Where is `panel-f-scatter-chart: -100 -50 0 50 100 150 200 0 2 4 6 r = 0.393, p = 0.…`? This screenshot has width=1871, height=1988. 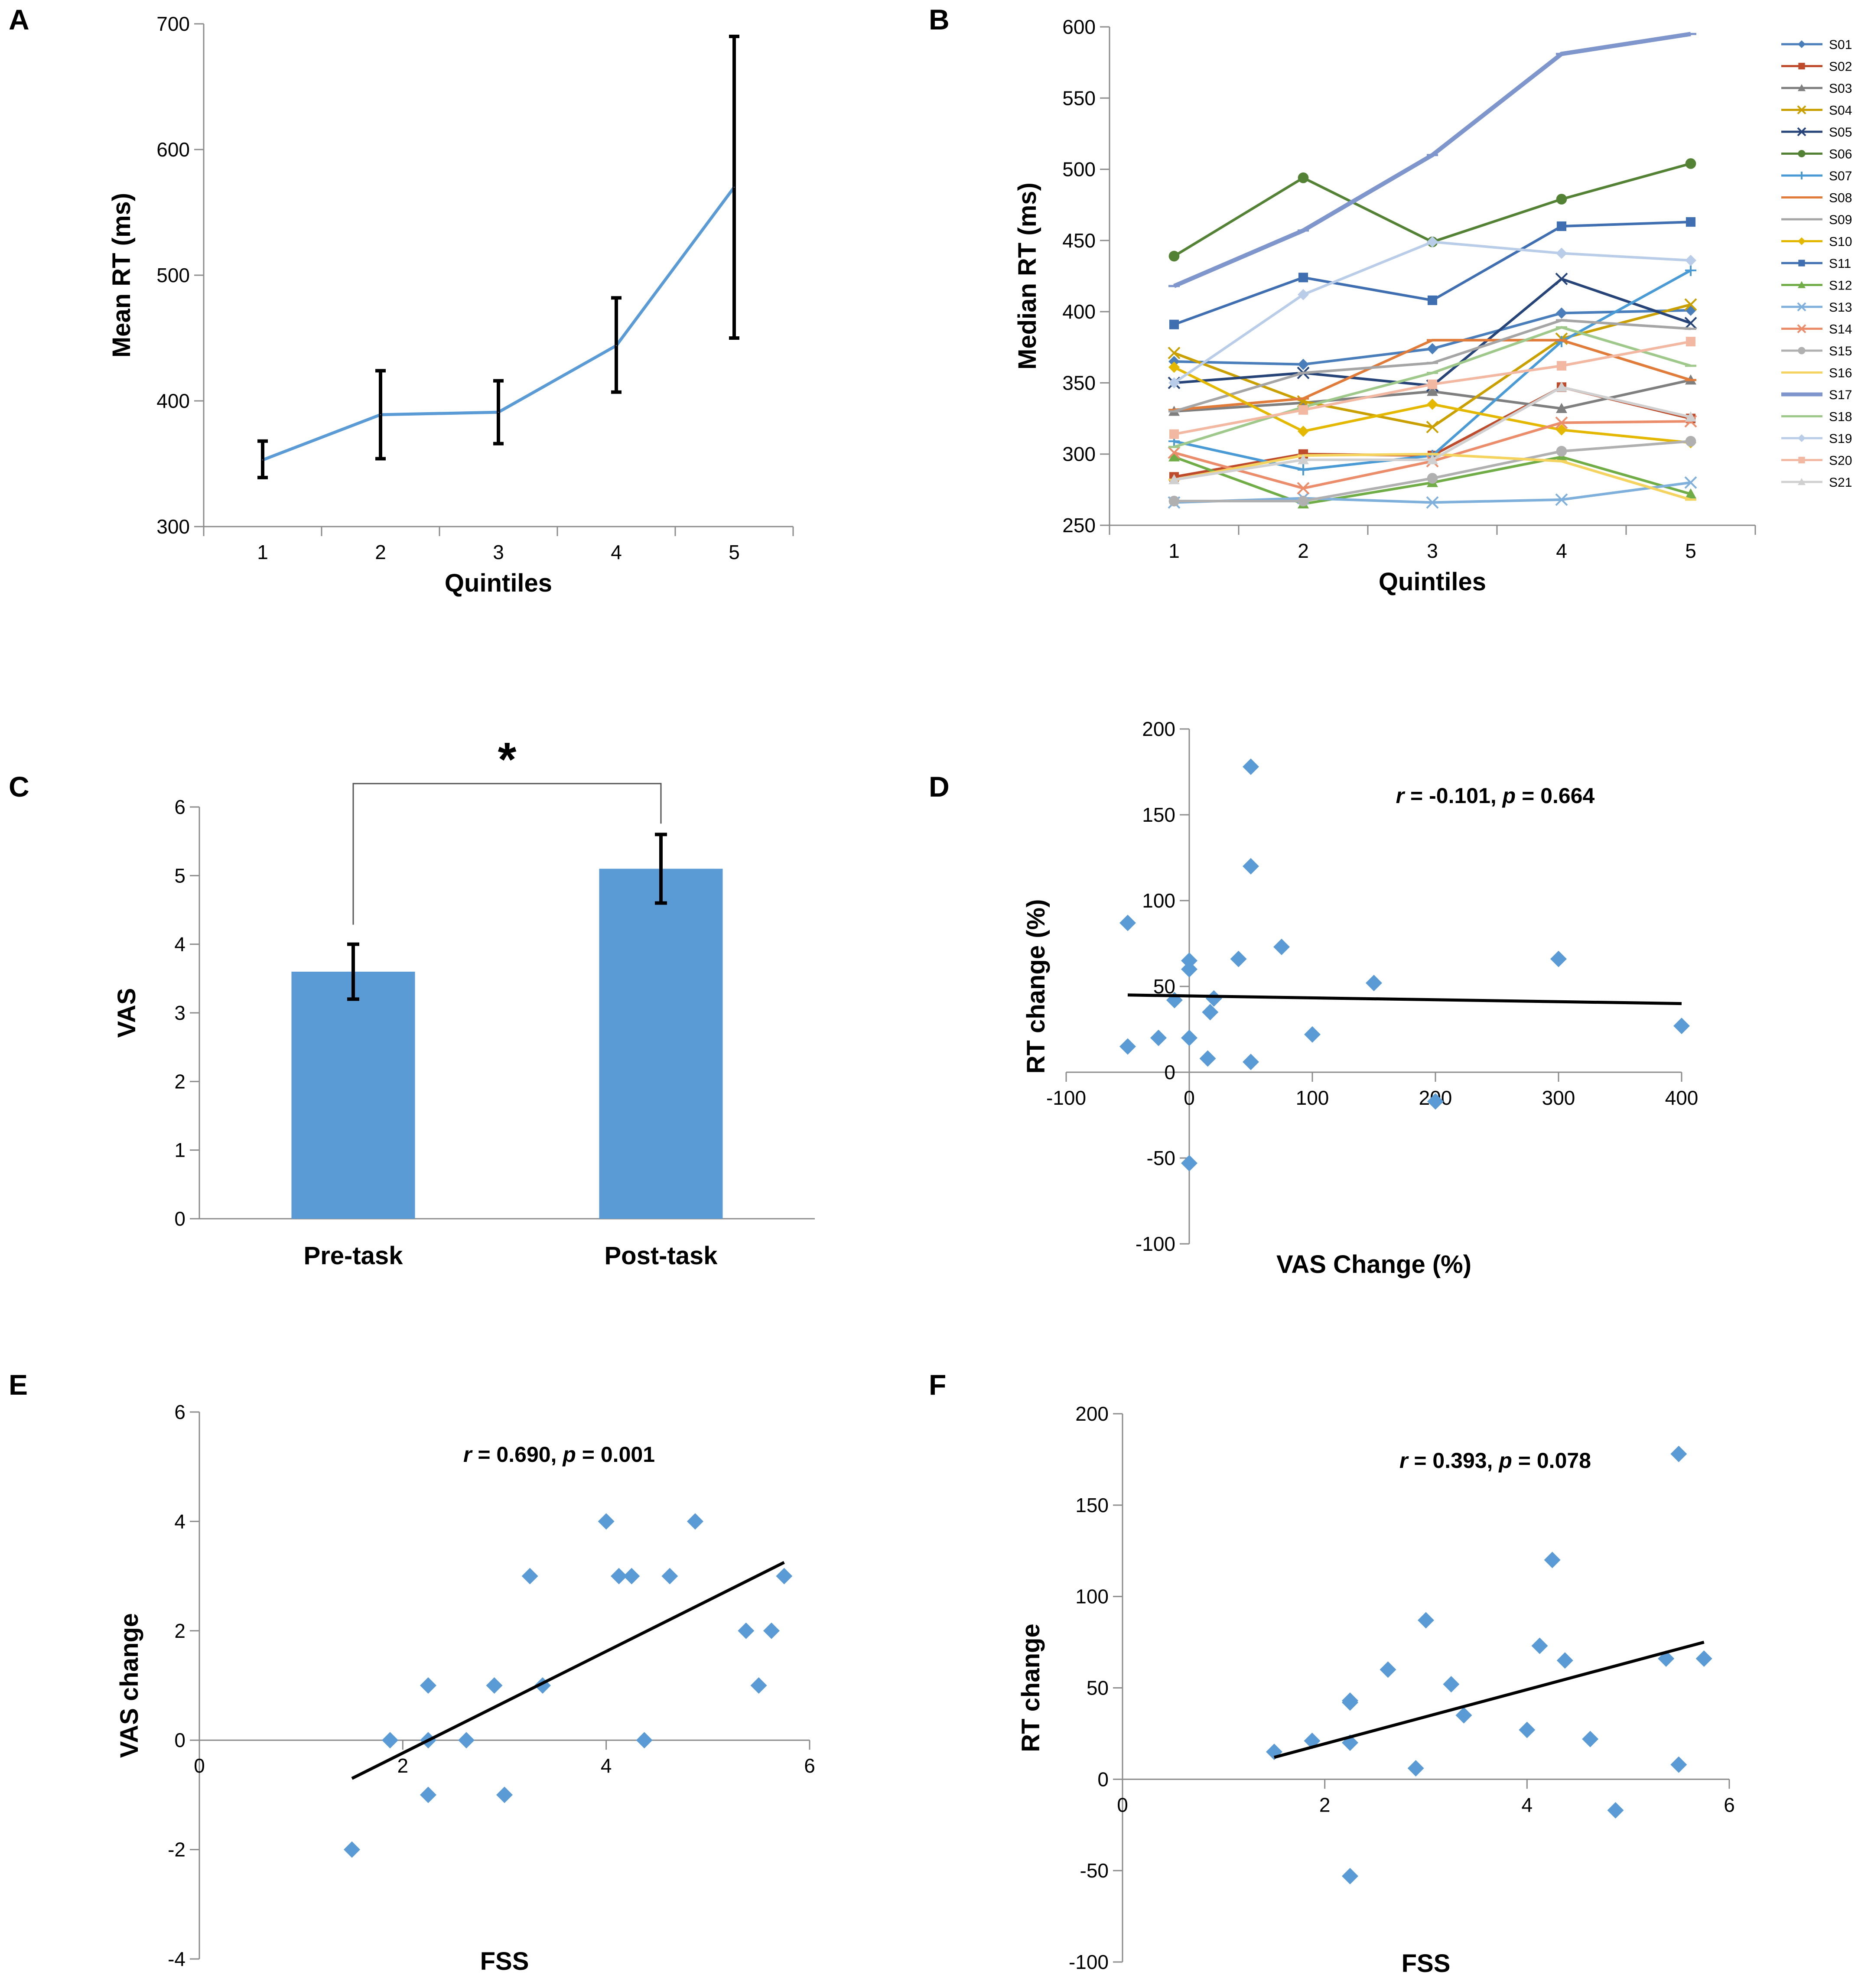 panel-f-scatter-chart: -100 -50 0 50 100 150 200 0 2 4 6 r = 0.393, p = 0.… is located at coordinates (1376, 1690).